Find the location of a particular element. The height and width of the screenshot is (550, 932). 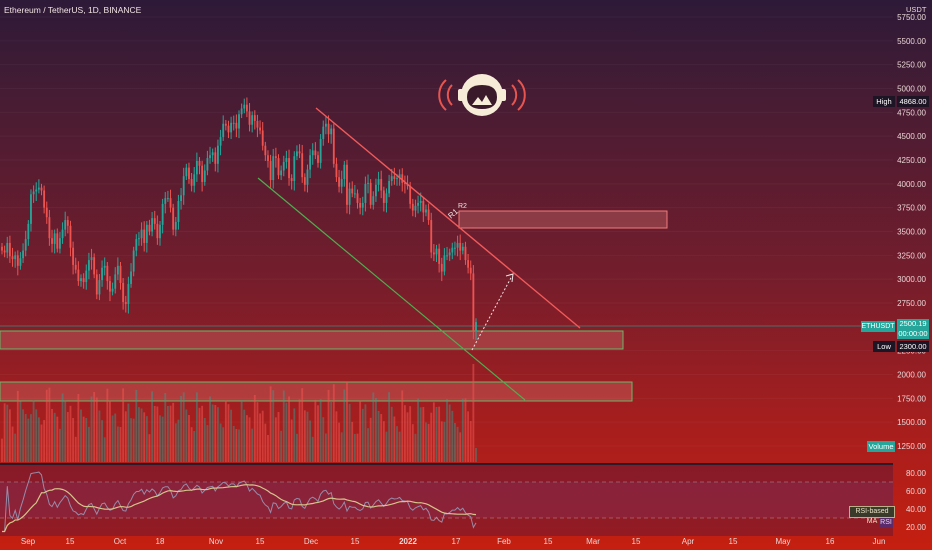

symbol-badge: ETHUSDT is located at coordinates (878, 326).